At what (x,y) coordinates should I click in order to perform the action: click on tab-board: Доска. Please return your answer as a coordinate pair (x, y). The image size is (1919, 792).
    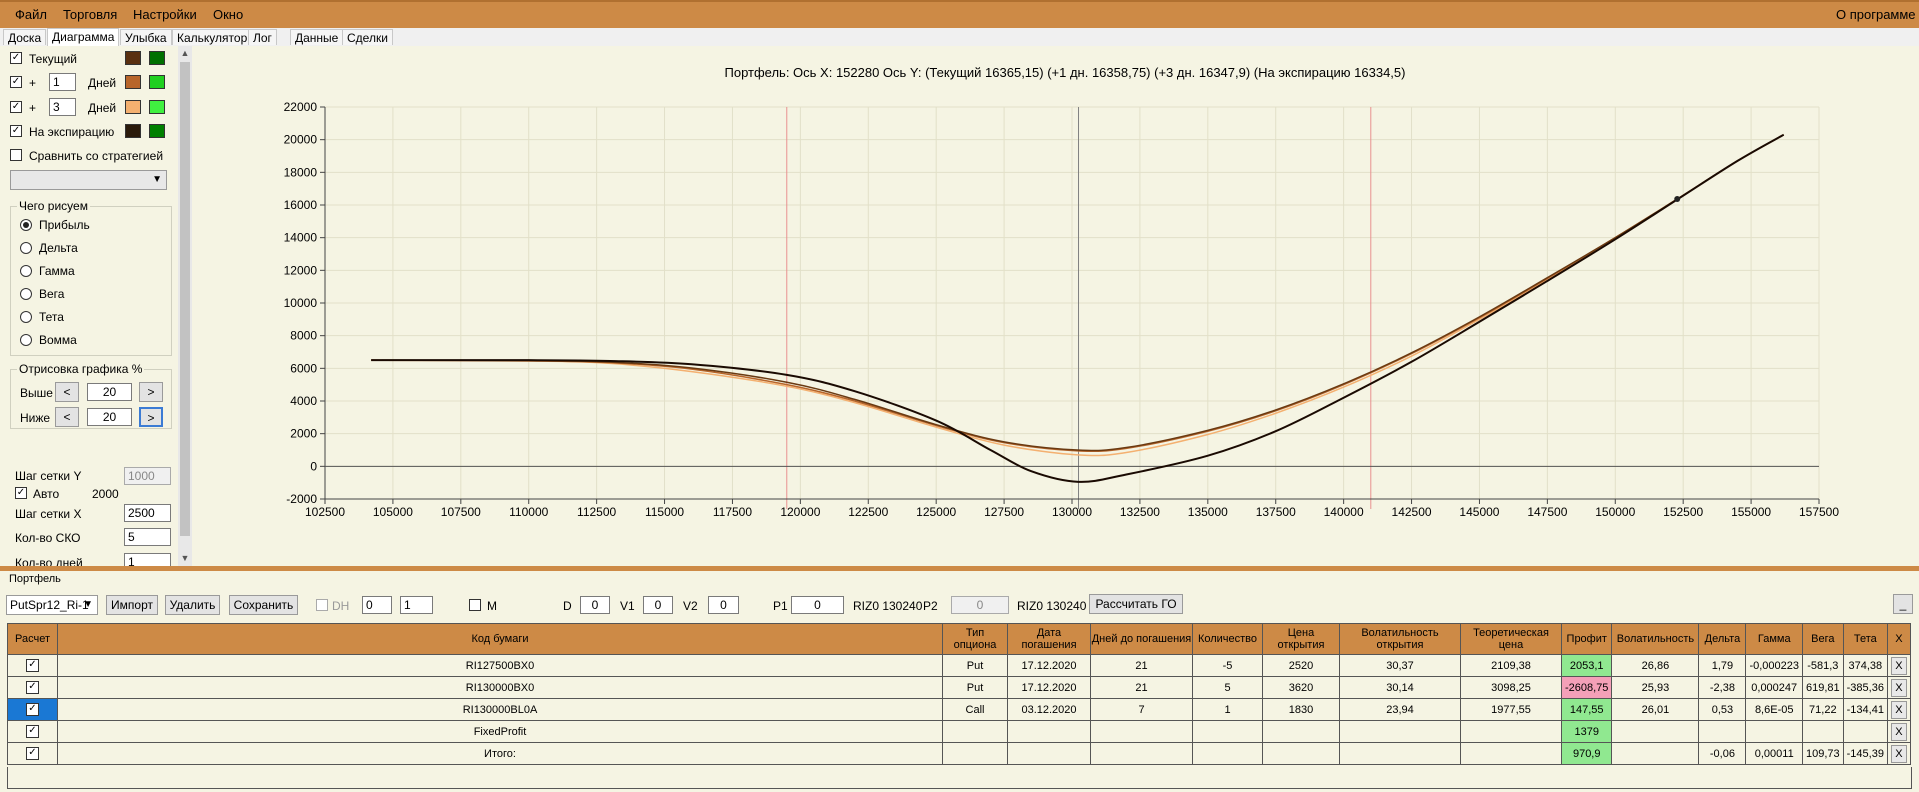
    Looking at the image, I should click on (25, 37).